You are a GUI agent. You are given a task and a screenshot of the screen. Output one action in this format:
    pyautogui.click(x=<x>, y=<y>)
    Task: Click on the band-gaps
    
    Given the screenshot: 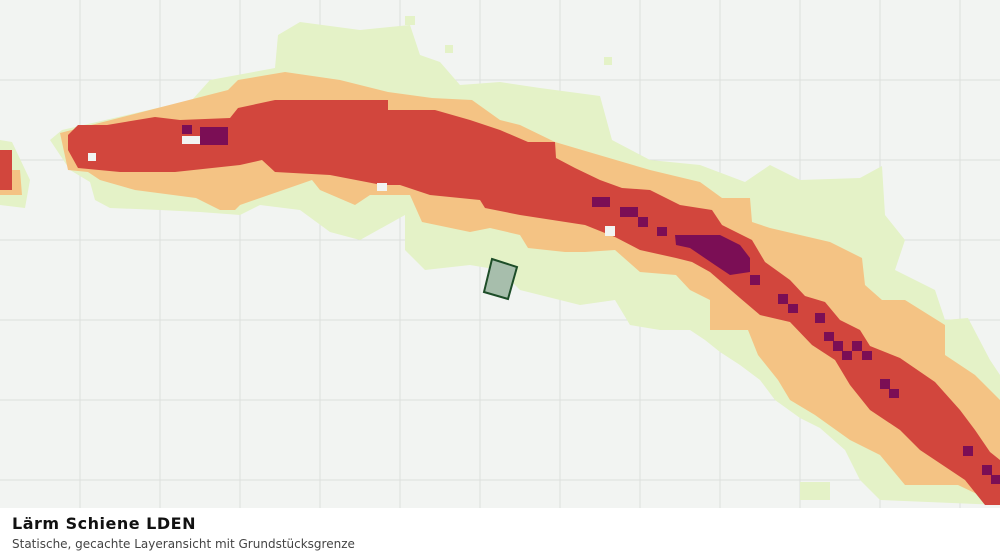 What is the action you would take?
    pyautogui.click(x=351, y=186)
    